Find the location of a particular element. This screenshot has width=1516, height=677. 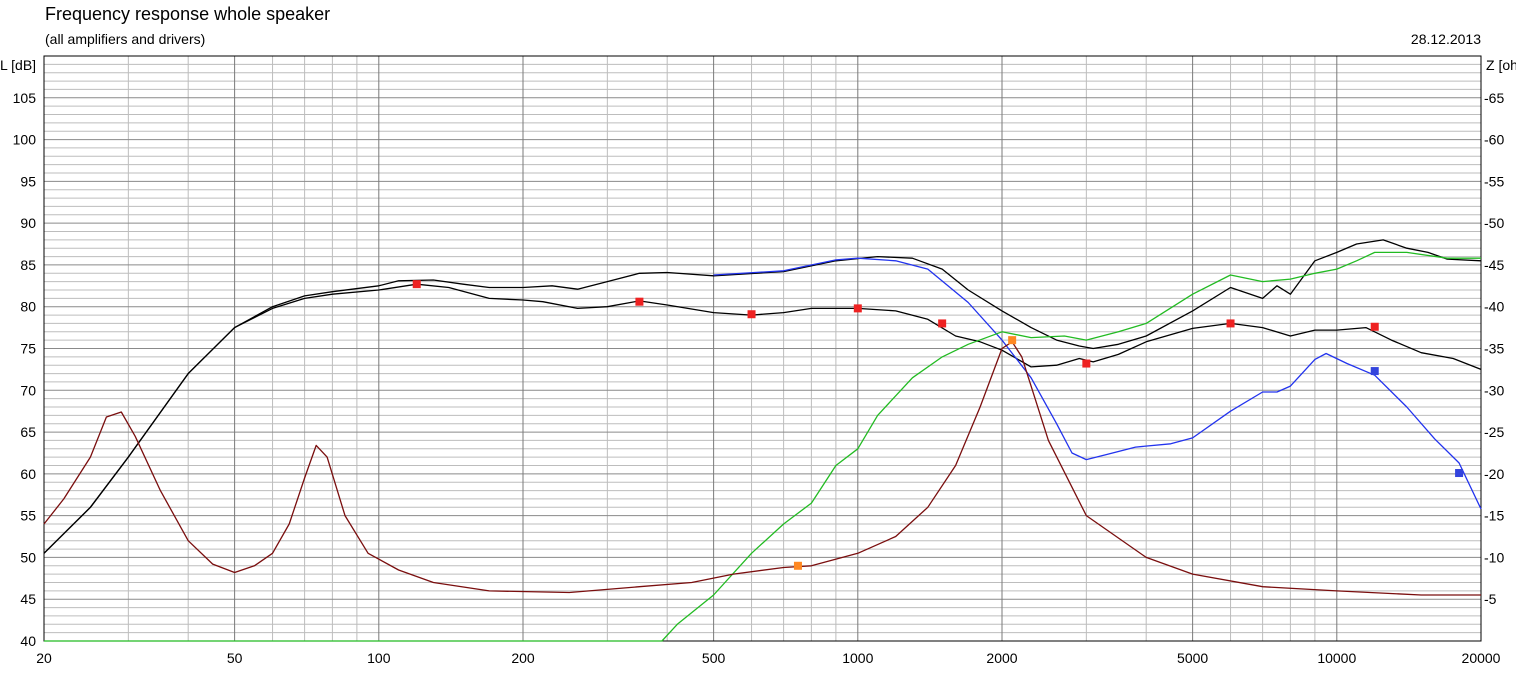

y2-tick-label: -55 is located at coordinates (1494, 181).